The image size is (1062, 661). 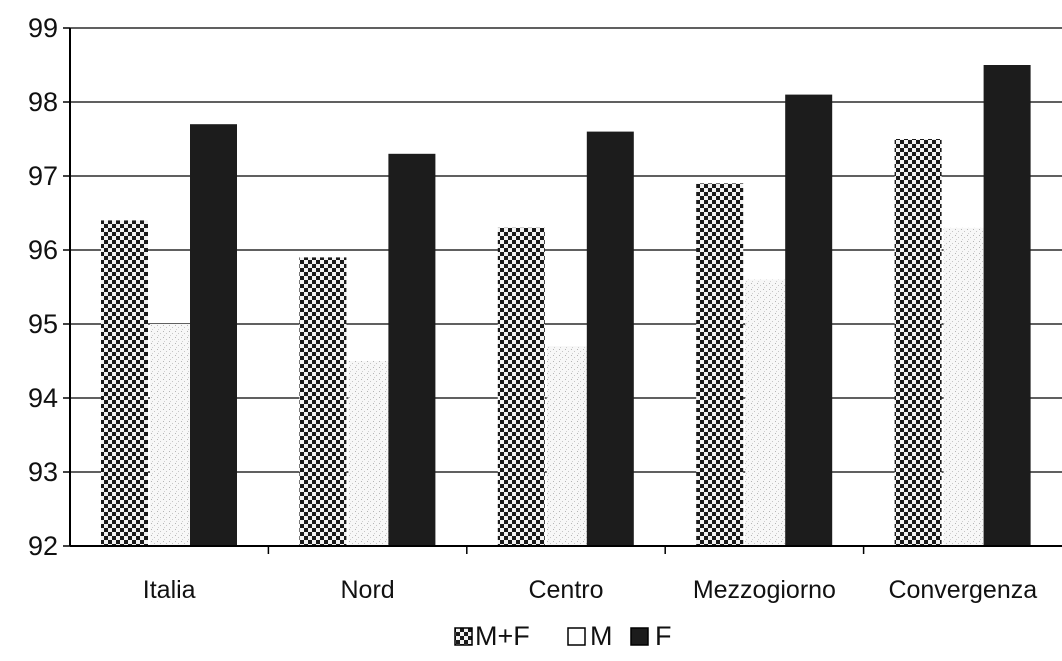 What do you see at coordinates (967, 387) in the screenshot?
I see `bar-m-convergenza` at bounding box center [967, 387].